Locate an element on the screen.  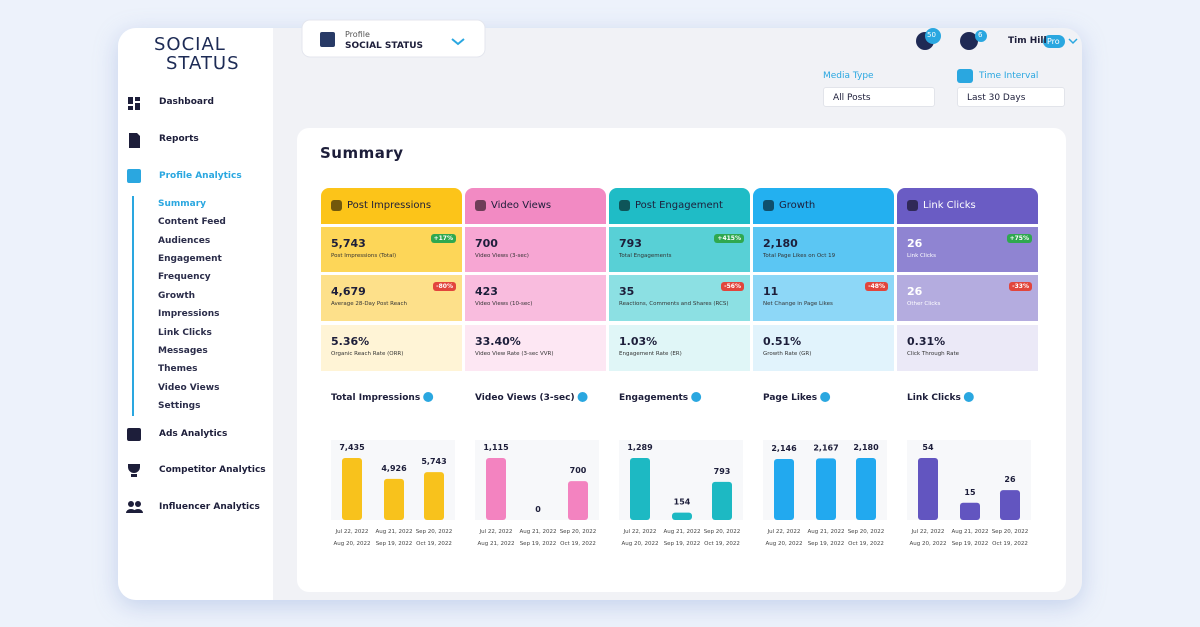
metric-label: Click Through Rate is located at coordinates (933, 354).